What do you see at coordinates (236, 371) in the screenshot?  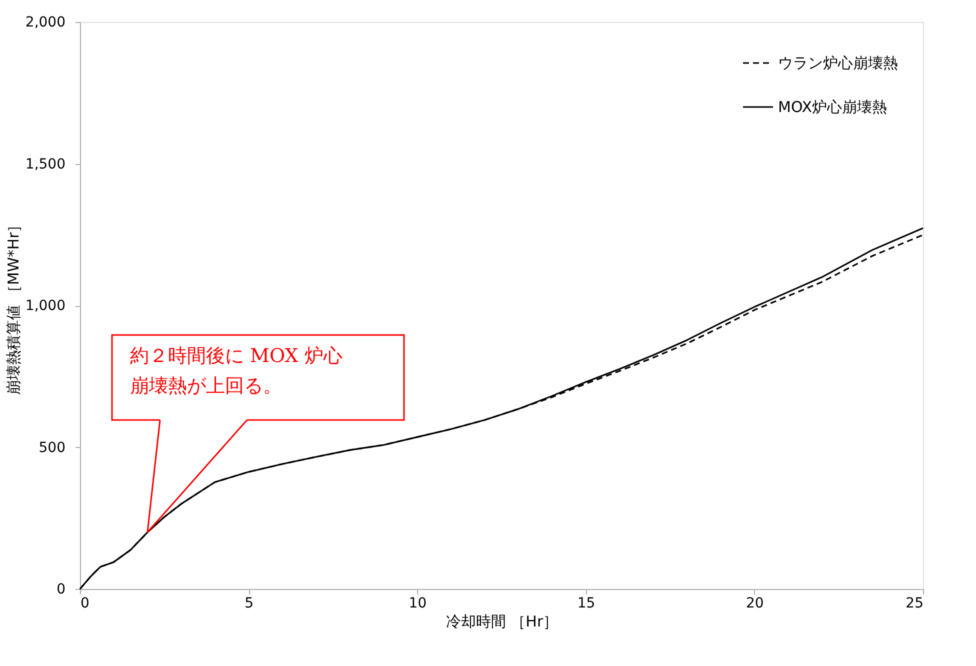 I see `annotation: 約２時間後に MOX 炉心崩壊熱が上回る。` at bounding box center [236, 371].